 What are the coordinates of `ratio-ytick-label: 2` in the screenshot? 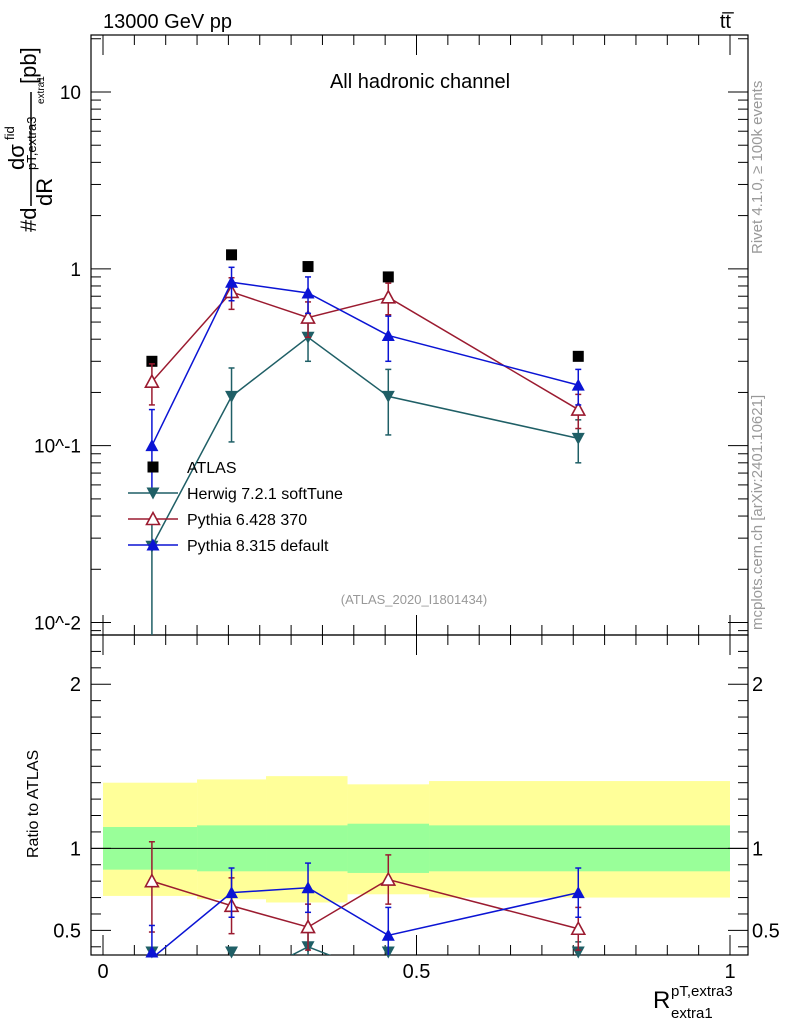 It's located at (75, 685).